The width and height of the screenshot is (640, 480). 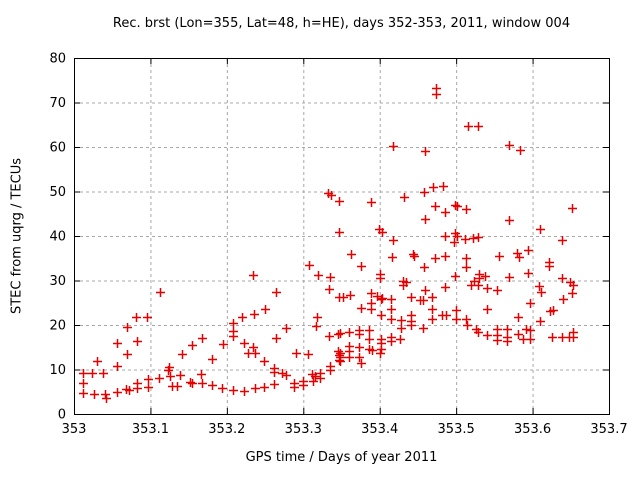 What do you see at coordinates (57, 192) in the screenshot?
I see `y-tick-label: 50` at bounding box center [57, 192].